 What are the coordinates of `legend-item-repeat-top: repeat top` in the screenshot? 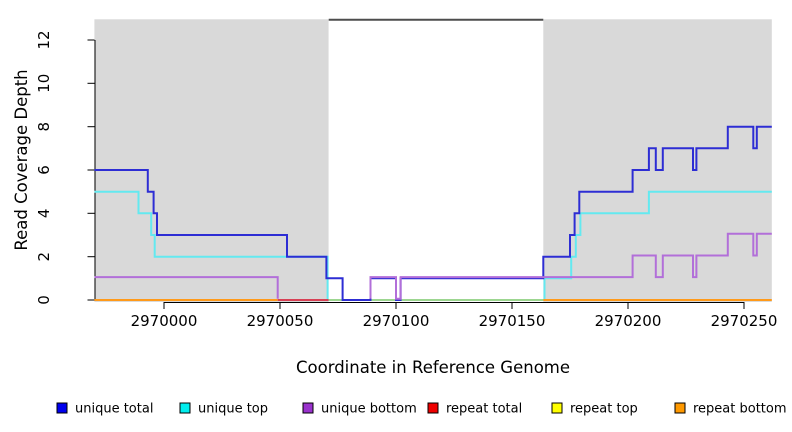 It's located at (594, 409).